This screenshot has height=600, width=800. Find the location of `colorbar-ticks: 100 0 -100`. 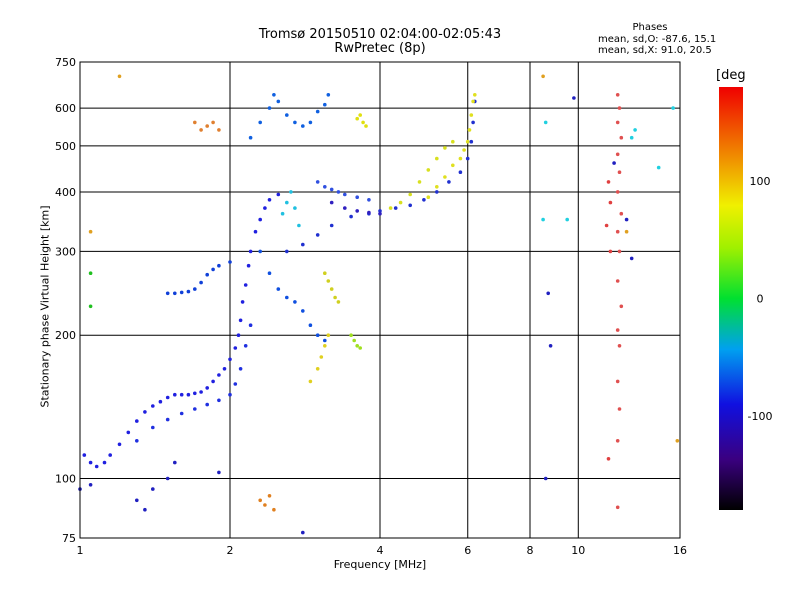

colorbar-ticks: 100 0 -100 is located at coordinates (760, 299).